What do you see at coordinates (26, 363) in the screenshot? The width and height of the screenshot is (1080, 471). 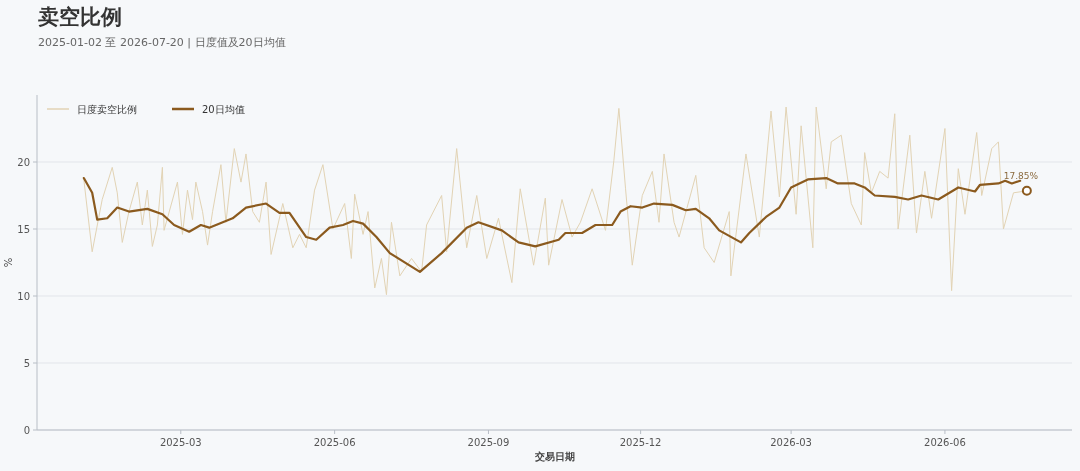 I see `y-tick-label: 5` at bounding box center [26, 363].